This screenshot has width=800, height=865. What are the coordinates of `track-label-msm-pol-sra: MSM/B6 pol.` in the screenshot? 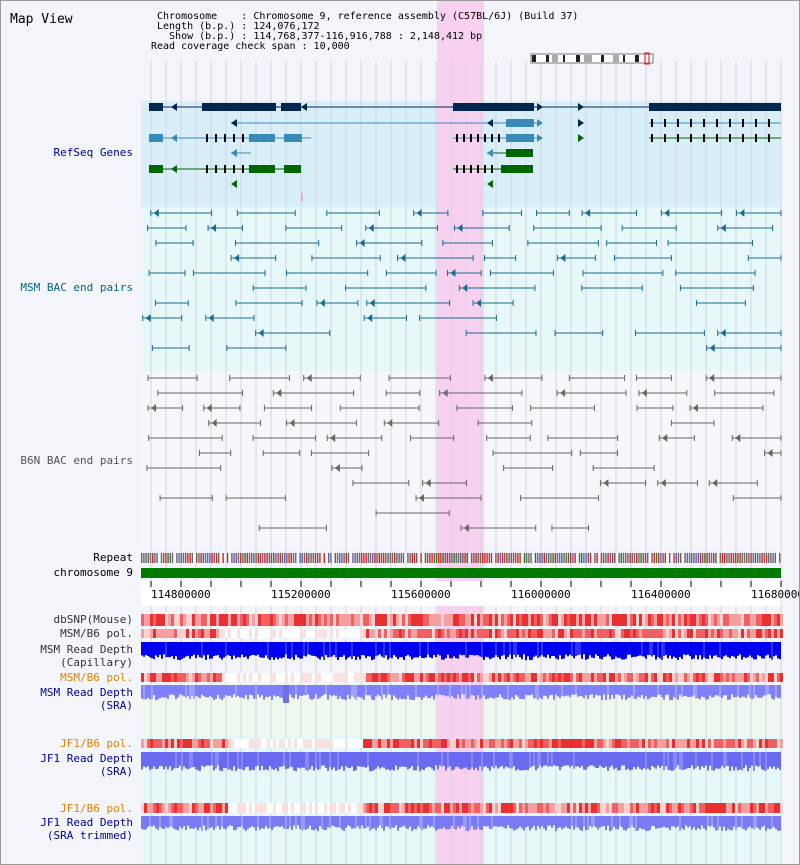 It's located at (96, 677).